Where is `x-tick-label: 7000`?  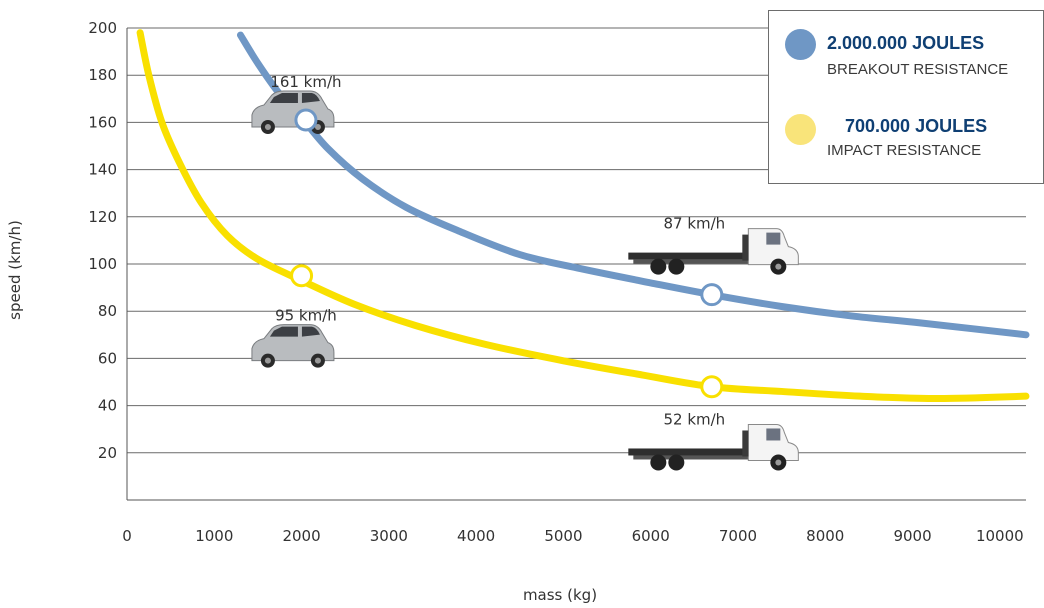
x-tick-label: 7000 is located at coordinates (738, 536).